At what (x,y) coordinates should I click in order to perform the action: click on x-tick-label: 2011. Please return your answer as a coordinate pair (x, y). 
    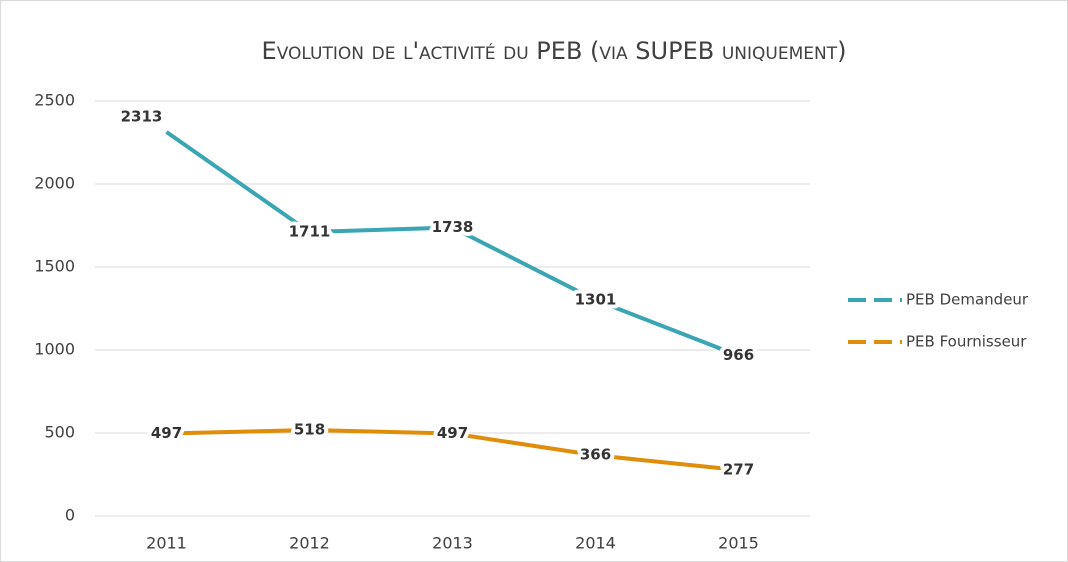
    Looking at the image, I should click on (166, 543).